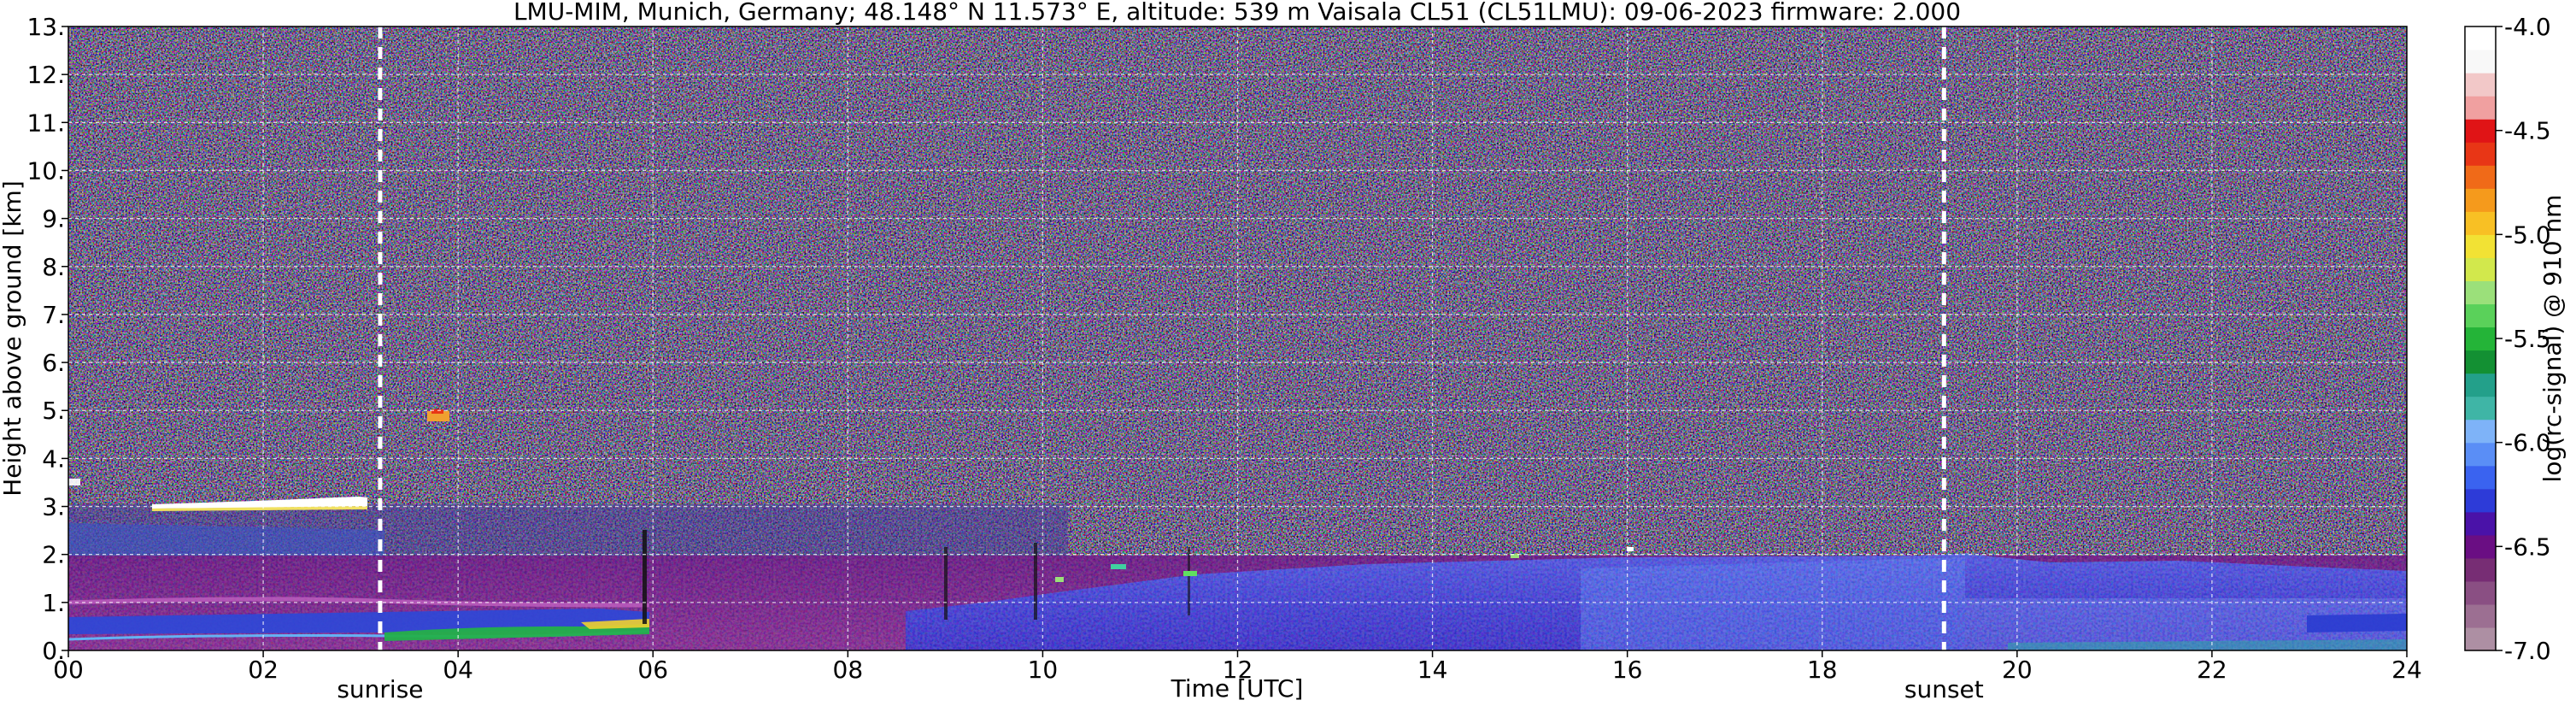 Image resolution: width=2576 pixels, height=706 pixels. I want to click on cloud-layer, so click(259, 503).